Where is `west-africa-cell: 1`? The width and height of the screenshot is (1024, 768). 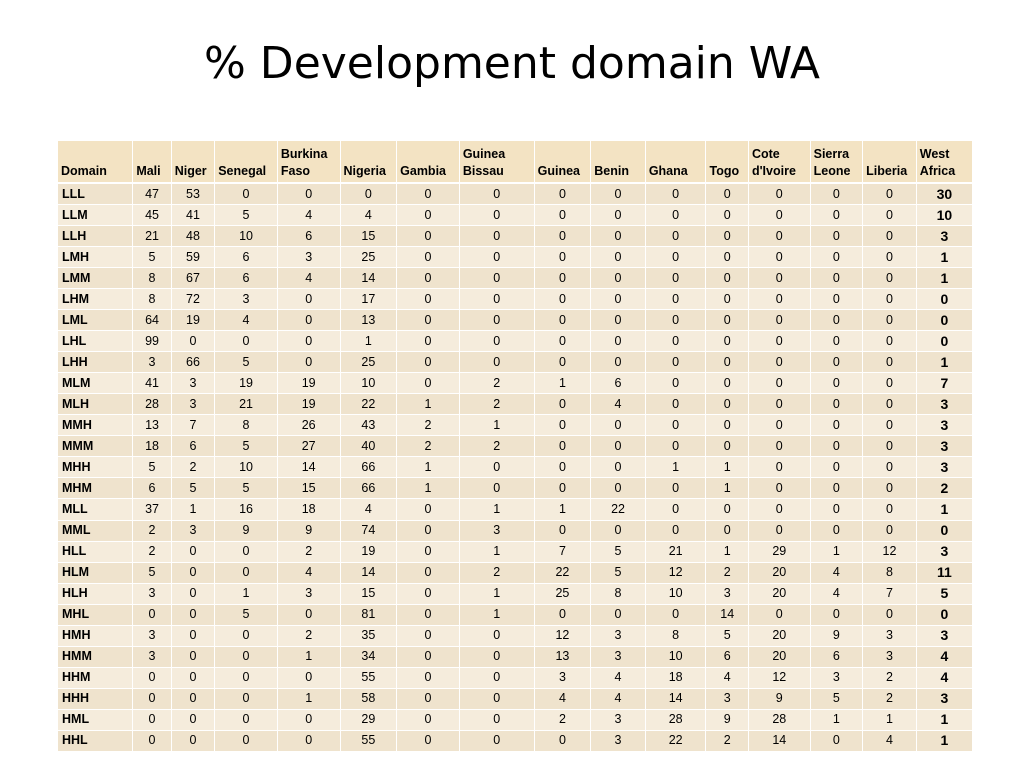 west-africa-cell: 1 is located at coordinates (944, 362).